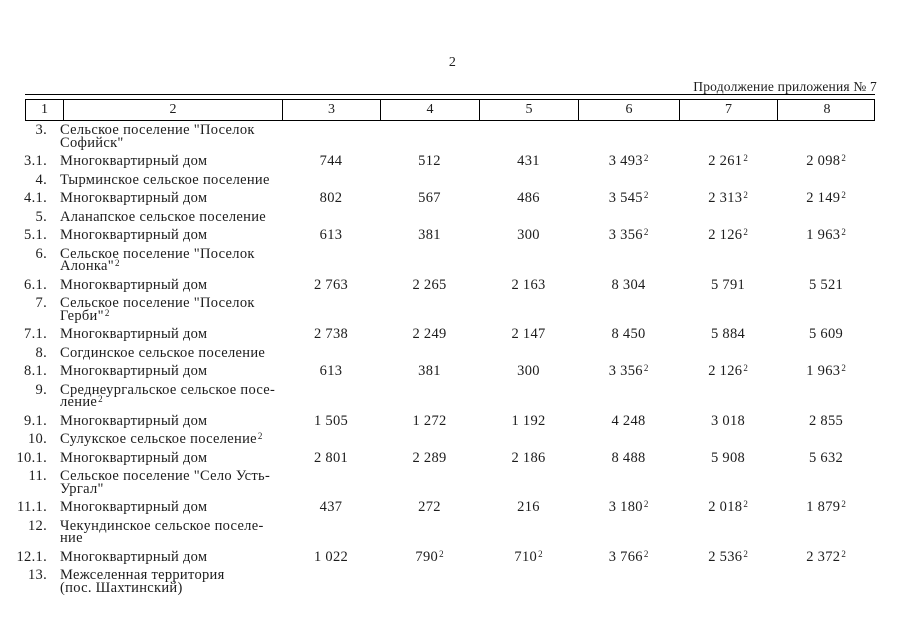  What do you see at coordinates (528, 457) in the screenshot?
I see `value-cell: 2 186` at bounding box center [528, 457].